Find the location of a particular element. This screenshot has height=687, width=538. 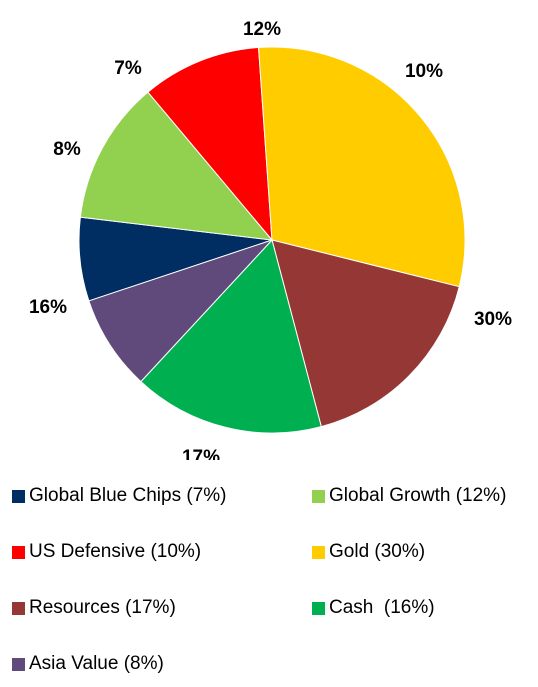

legend-item-global-blue-chips: Global Blue Chips (7%) is located at coordinates (119, 496).